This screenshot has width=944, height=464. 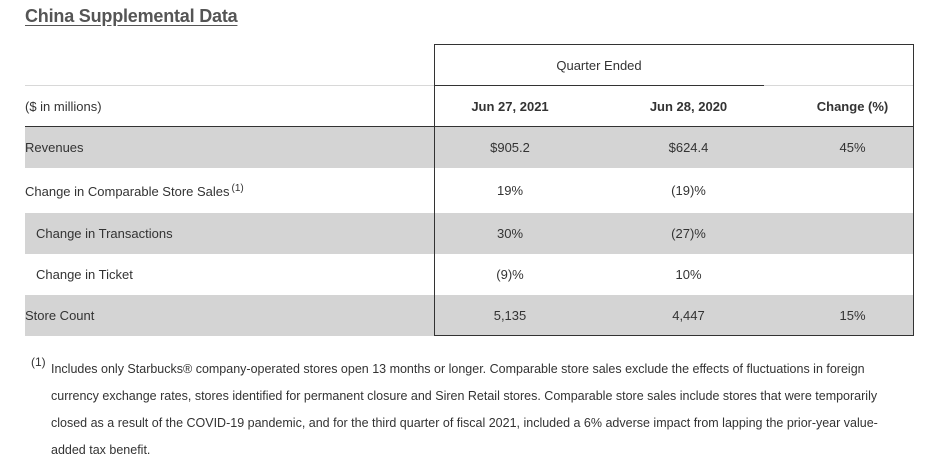 I want to click on column-header-change: Change (%), so click(x=852, y=106).